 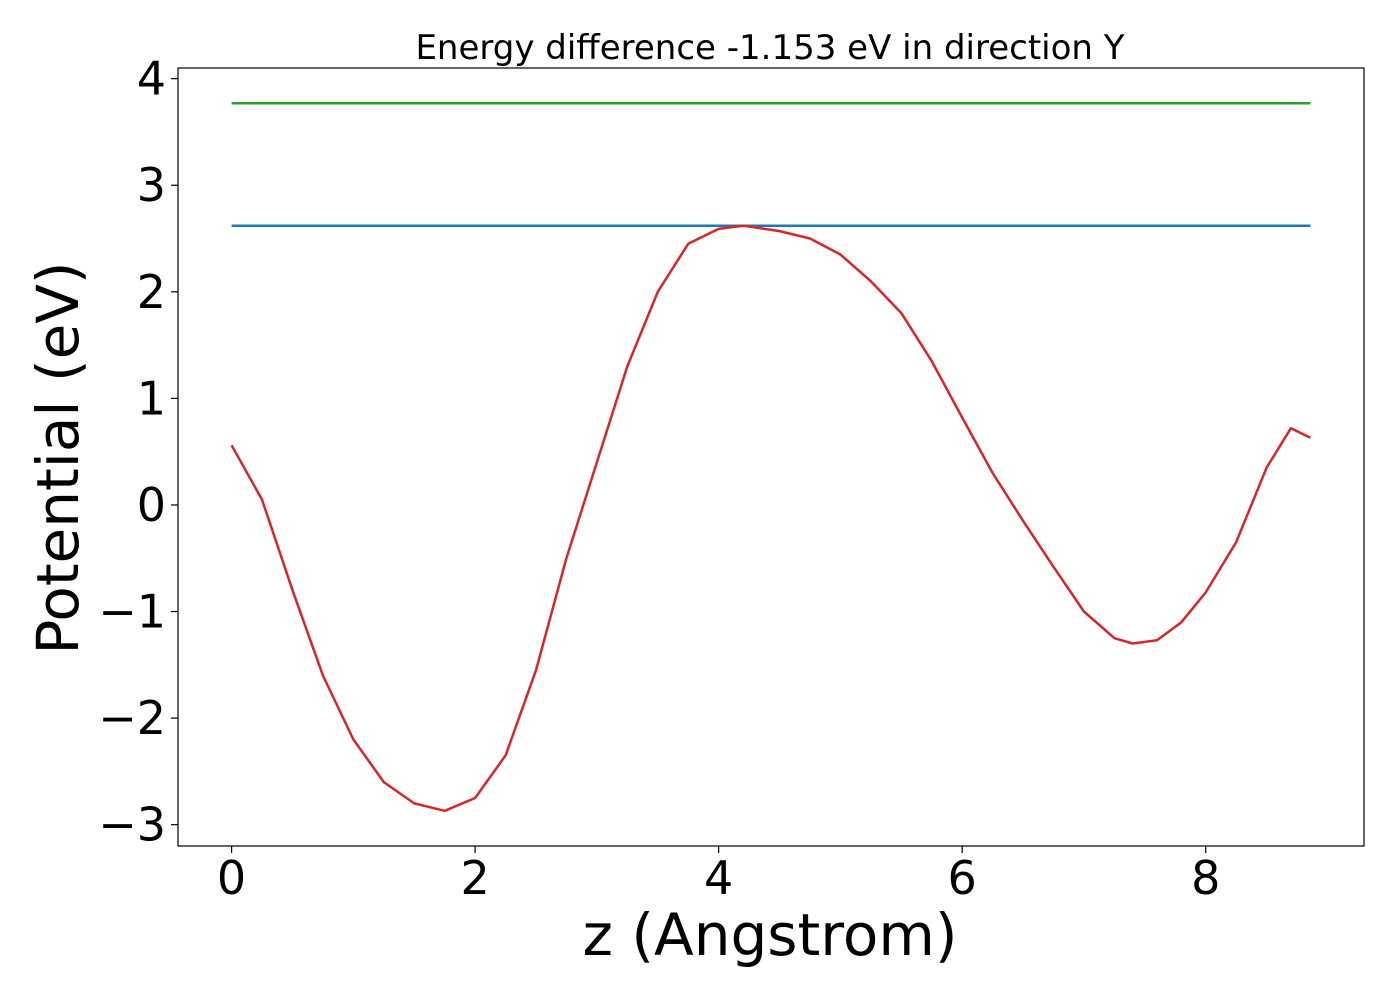 What do you see at coordinates (770, 935) in the screenshot?
I see `x-axis-label: z (Angstrom)` at bounding box center [770, 935].